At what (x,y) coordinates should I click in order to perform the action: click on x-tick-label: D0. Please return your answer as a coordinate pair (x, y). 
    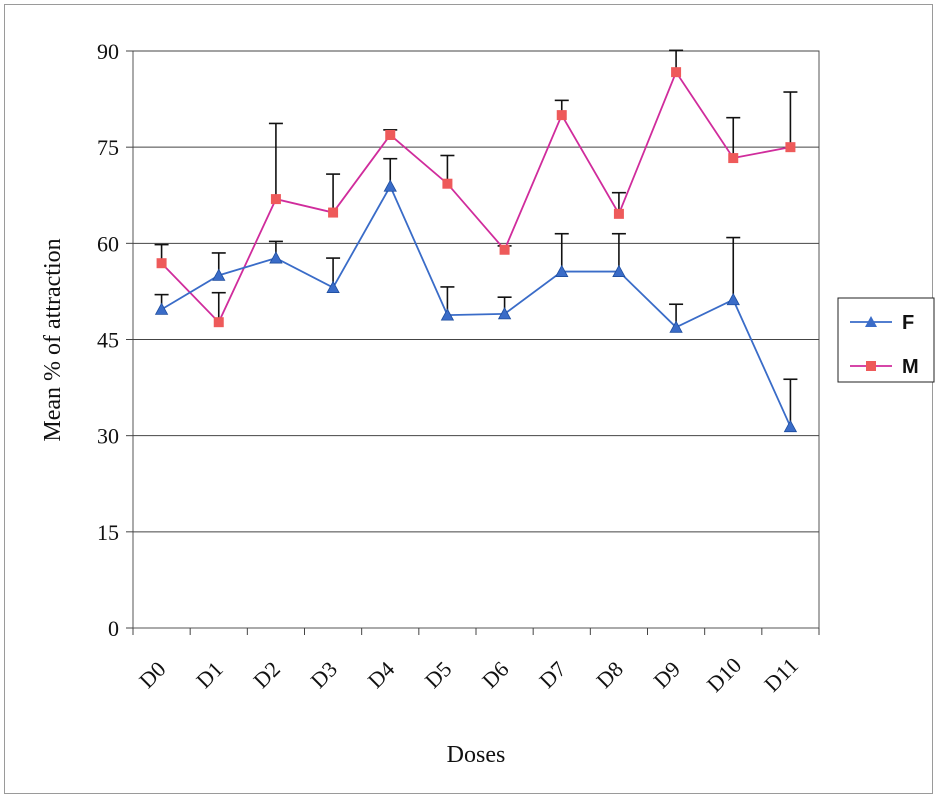
    Looking at the image, I should click on (152, 674).